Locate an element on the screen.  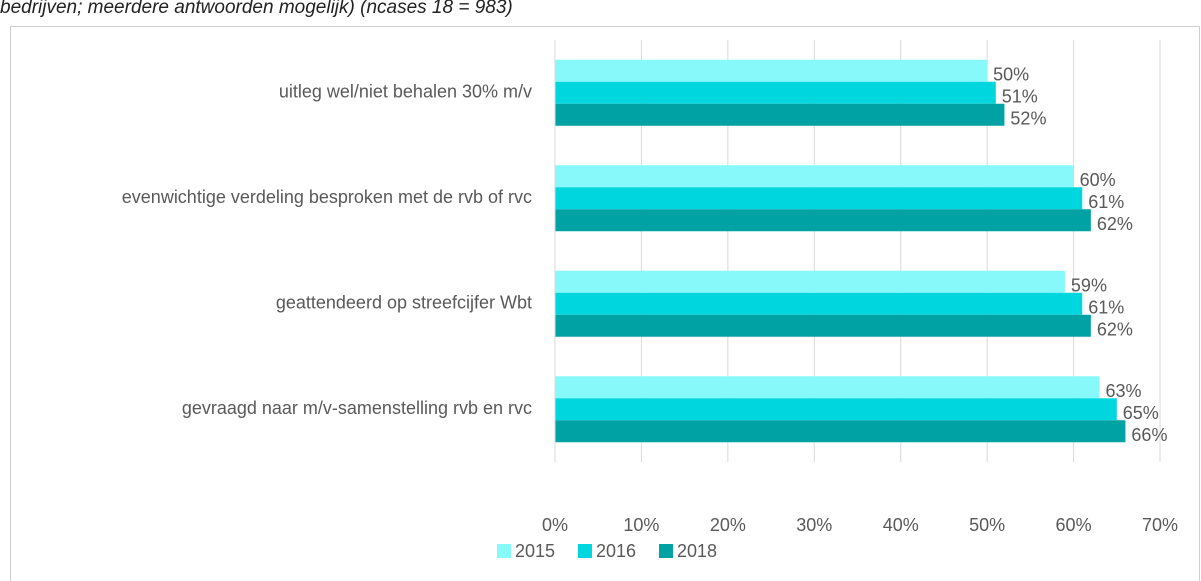
data-label: 51% is located at coordinates (1020, 97).